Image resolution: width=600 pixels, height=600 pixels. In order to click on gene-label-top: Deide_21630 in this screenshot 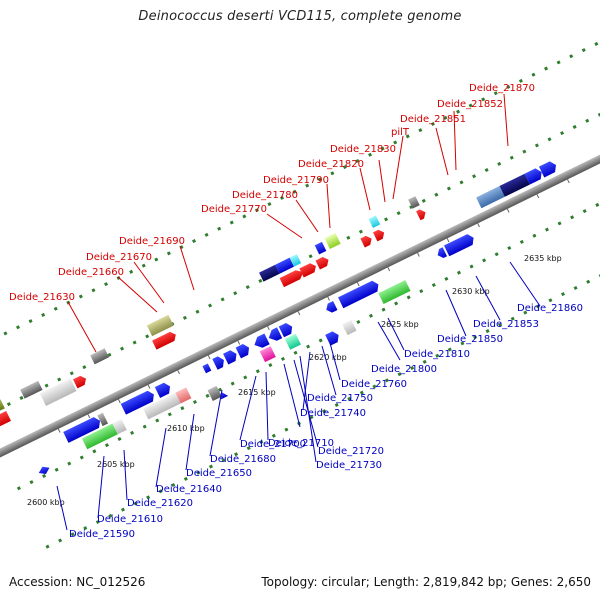, I will do `click(42, 297)`.